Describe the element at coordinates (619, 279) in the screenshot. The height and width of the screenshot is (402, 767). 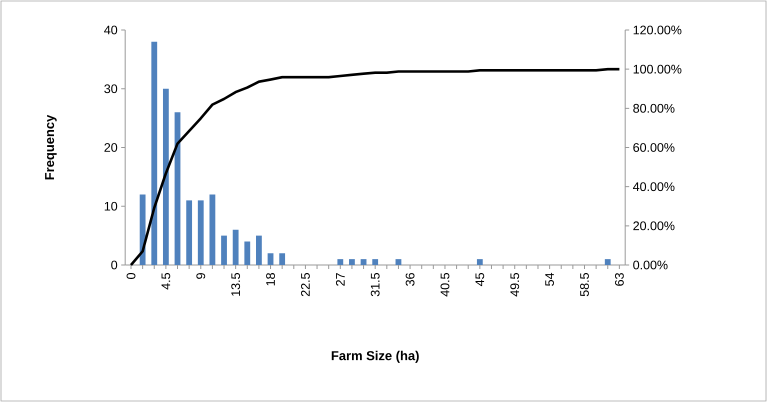
I see `x-tick-label: 63` at that location.